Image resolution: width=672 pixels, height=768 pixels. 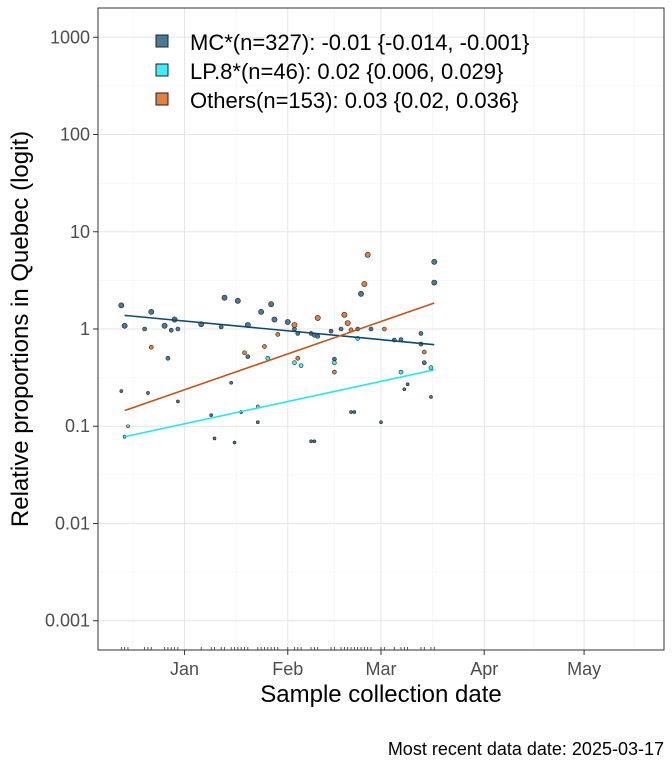 I want to click on caption: Most recent data date: 2025-03-17, so click(x=526, y=749).